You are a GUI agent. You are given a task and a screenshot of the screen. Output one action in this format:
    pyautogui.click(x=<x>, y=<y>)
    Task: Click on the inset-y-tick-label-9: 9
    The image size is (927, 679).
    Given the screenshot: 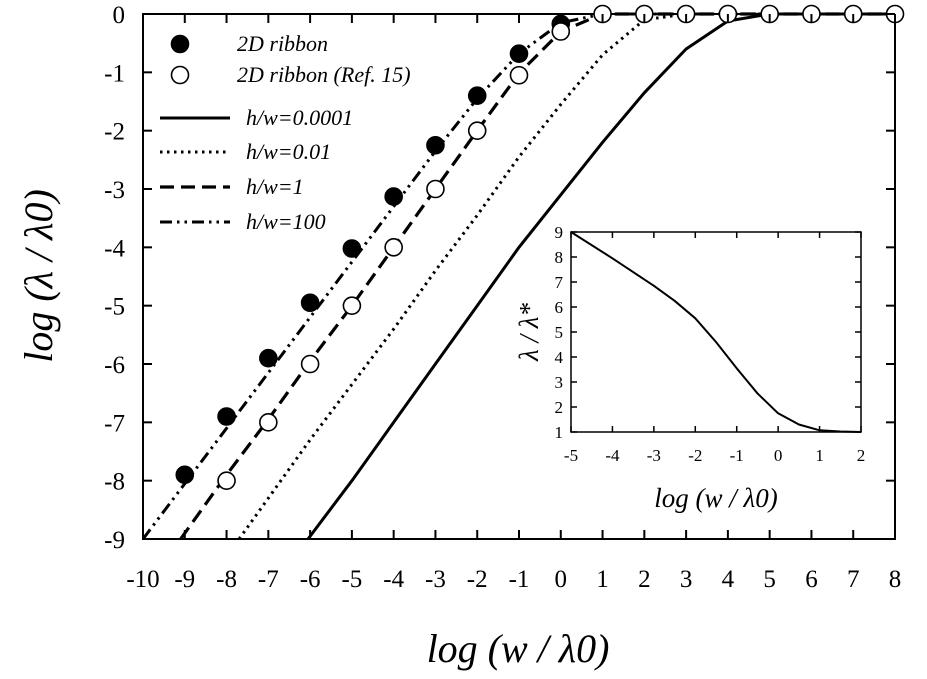 What is the action you would take?
    pyautogui.click(x=559, y=232)
    